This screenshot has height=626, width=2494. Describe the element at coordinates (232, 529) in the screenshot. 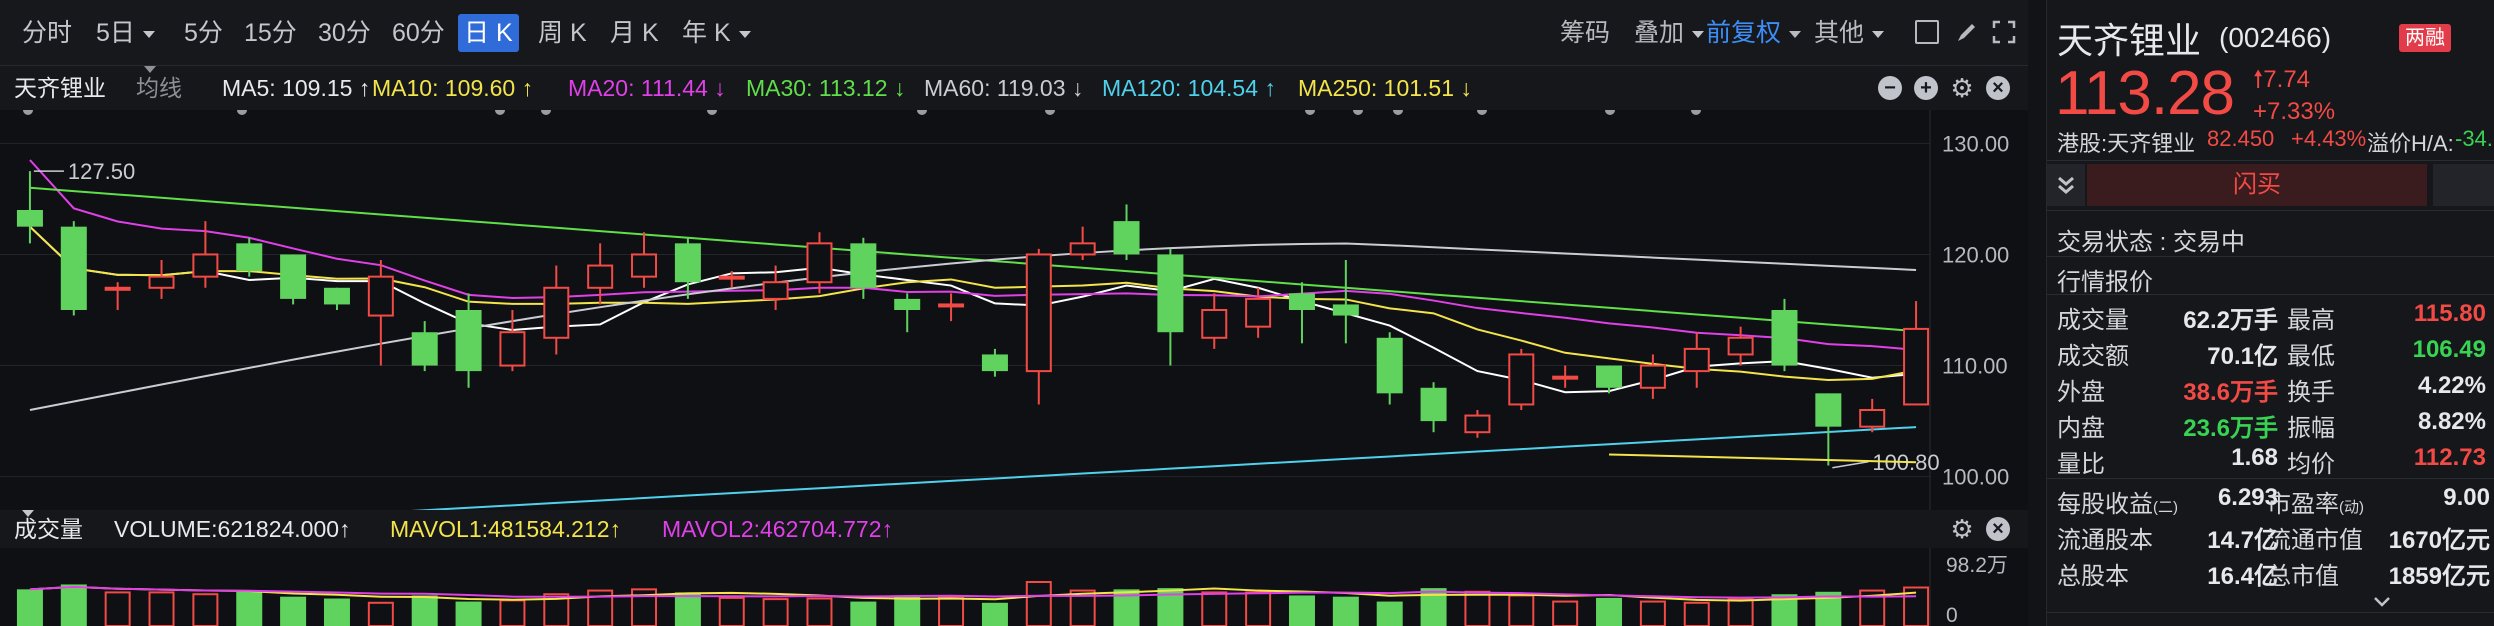

I see `volume-value: VOLUME:621824.000↑` at that location.